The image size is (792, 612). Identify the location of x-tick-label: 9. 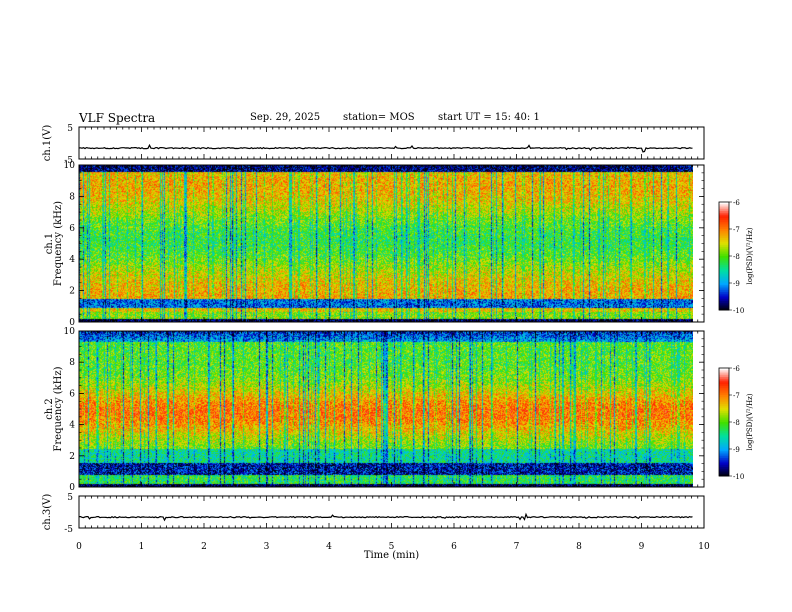
(642, 547).